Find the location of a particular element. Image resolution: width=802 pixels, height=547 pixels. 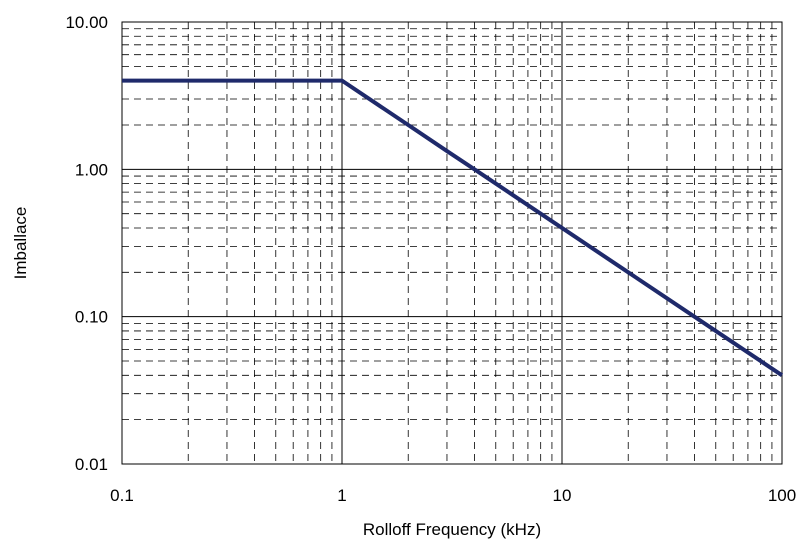

x-tick-label: 100 is located at coordinates (782, 495).